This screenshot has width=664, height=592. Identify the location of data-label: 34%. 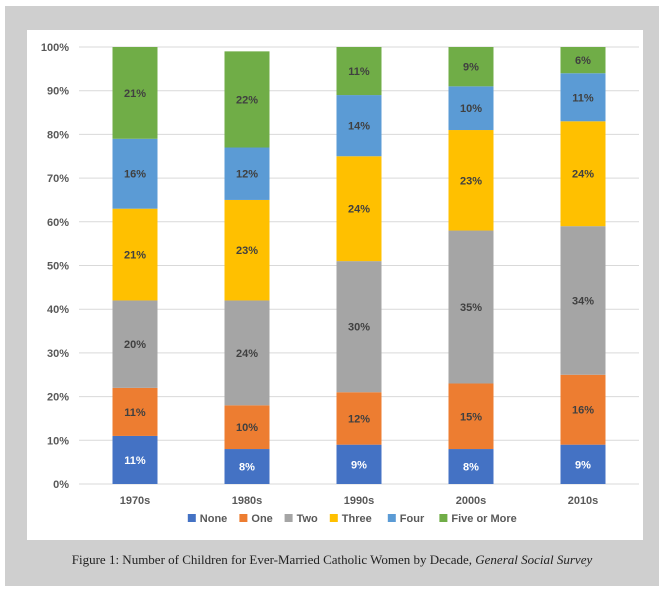
(583, 301).